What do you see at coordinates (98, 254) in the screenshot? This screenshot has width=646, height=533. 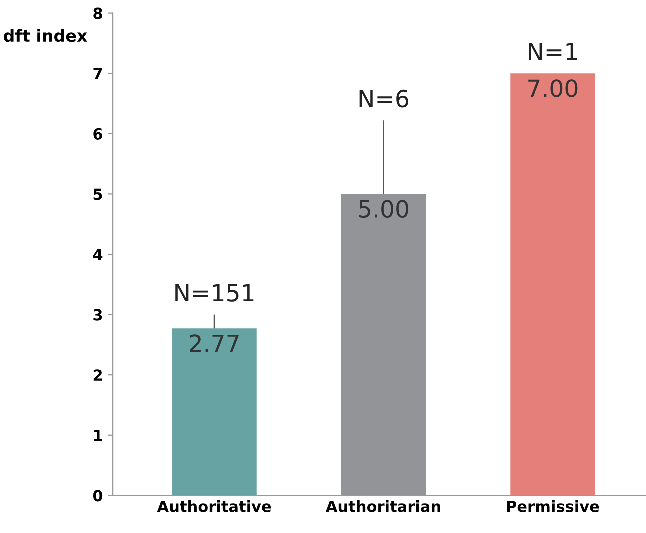 I see `y-tick-label: 4` at bounding box center [98, 254].